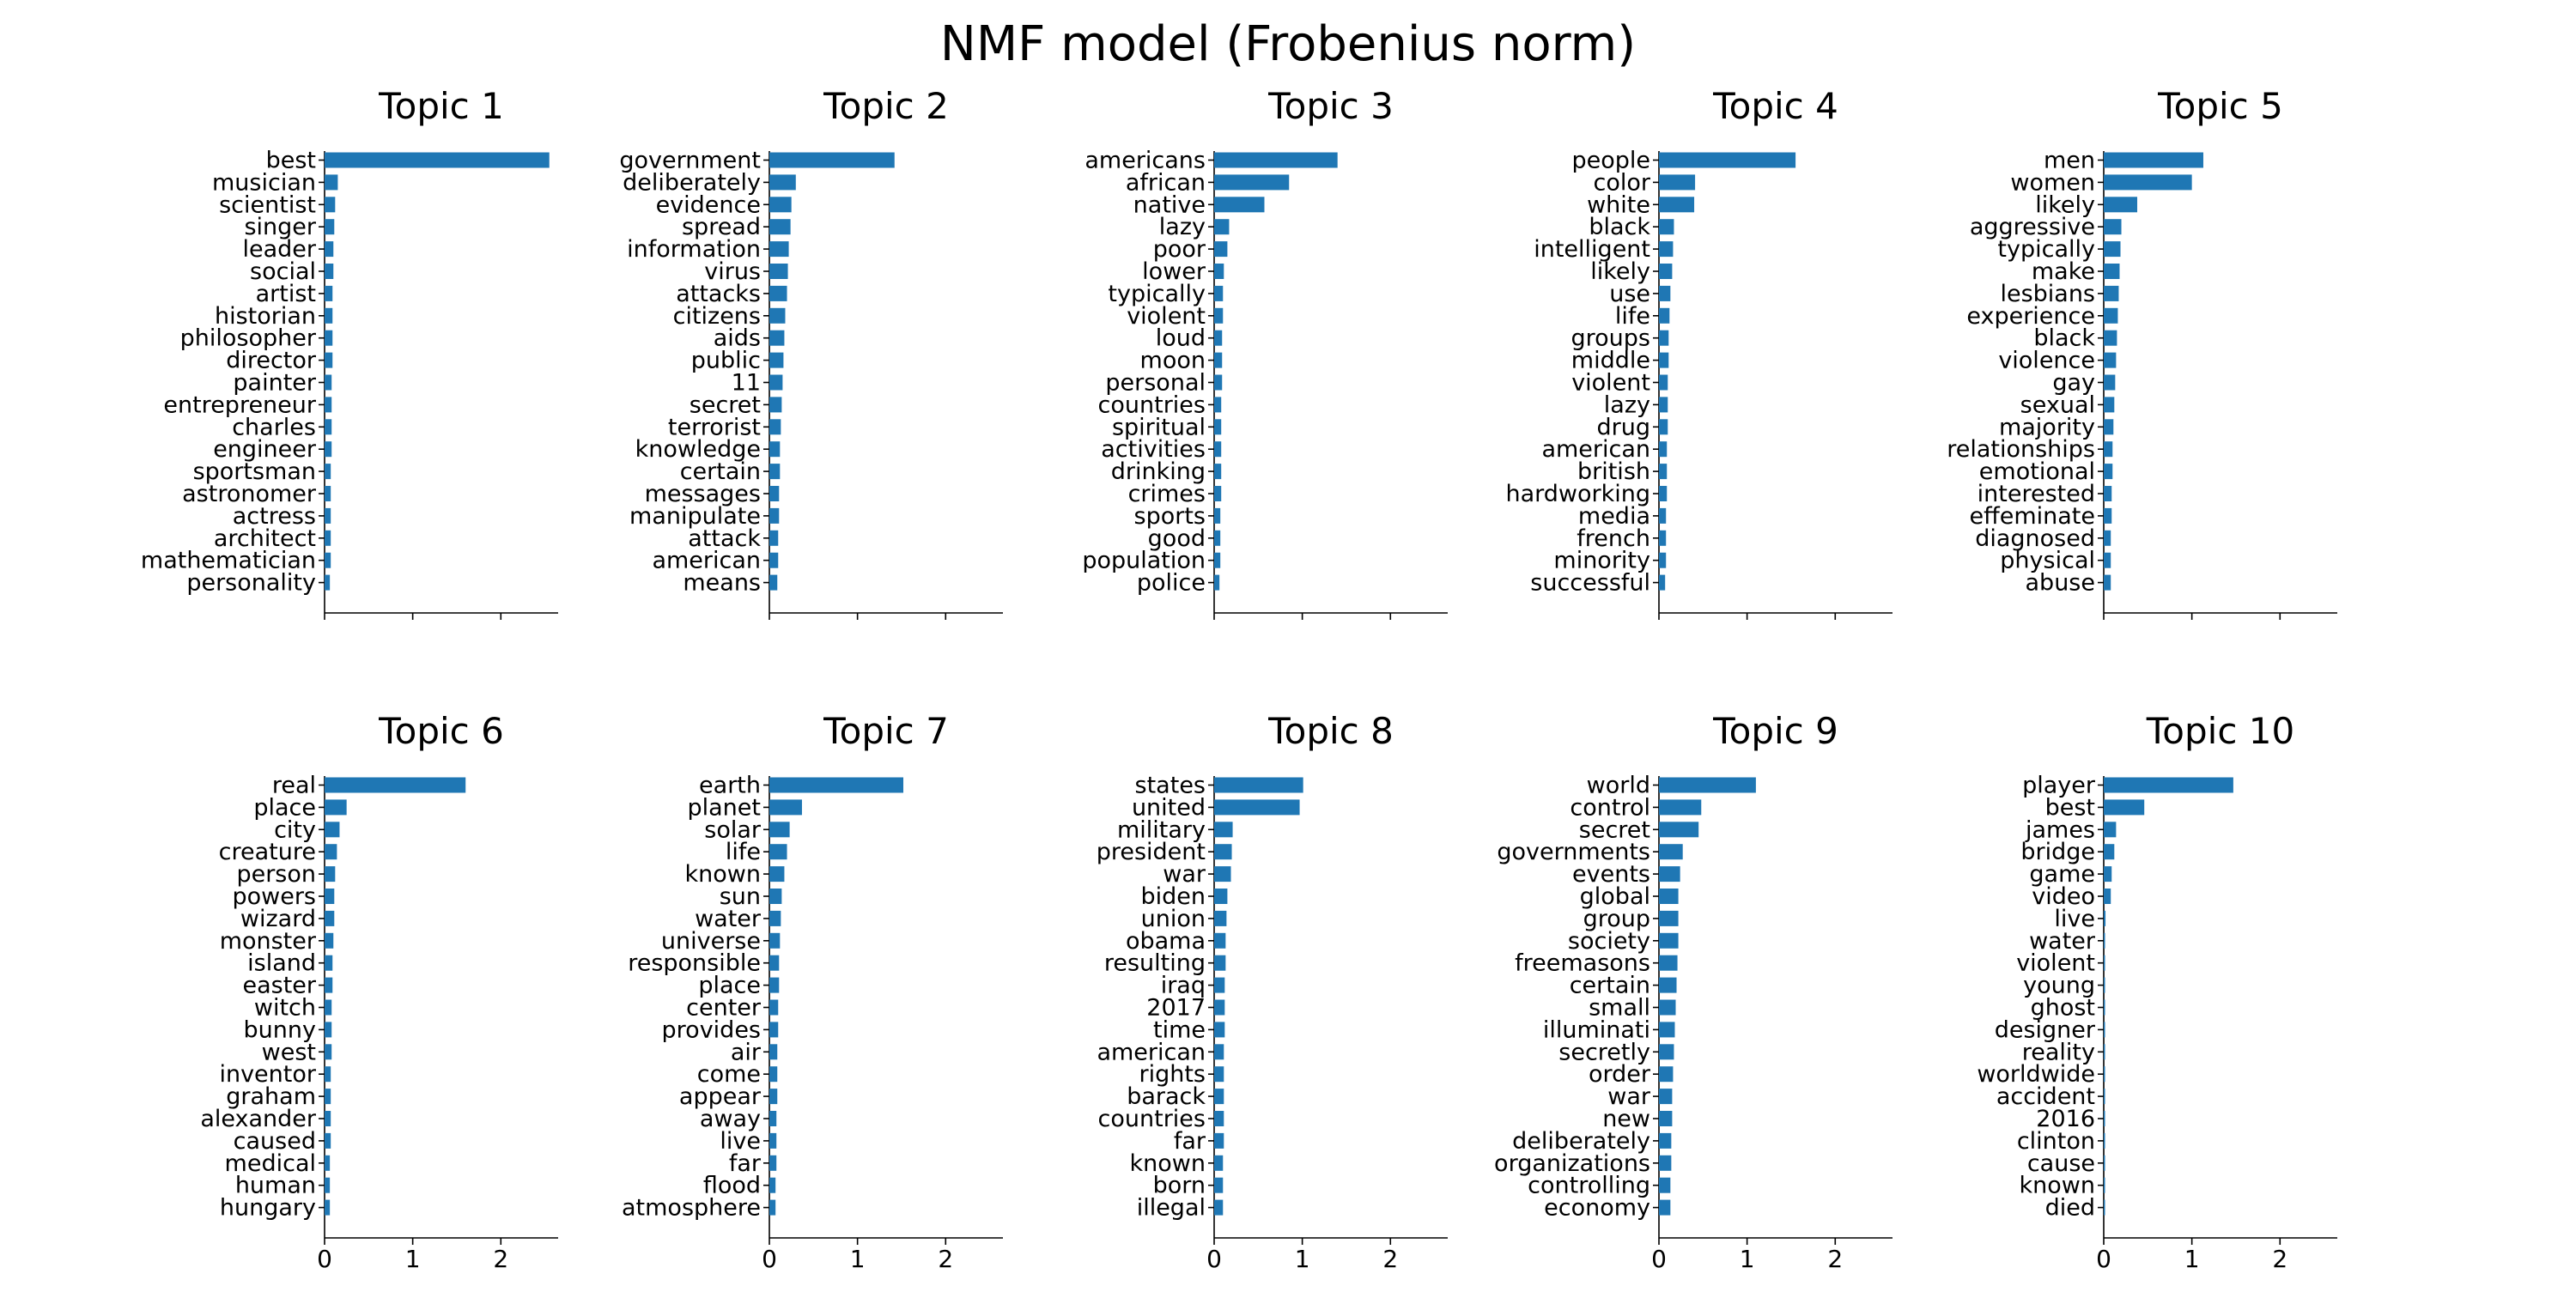 The image size is (2576, 1292). Describe the element at coordinates (1155, 963) in the screenshot. I see `category-label: resulting` at that location.